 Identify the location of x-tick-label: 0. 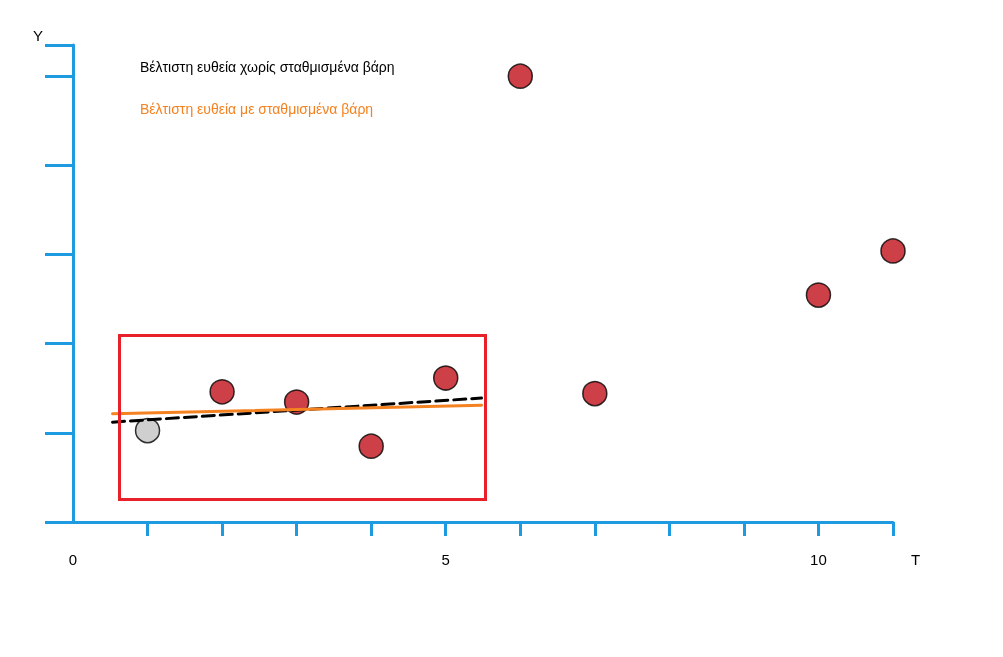
(73, 559).